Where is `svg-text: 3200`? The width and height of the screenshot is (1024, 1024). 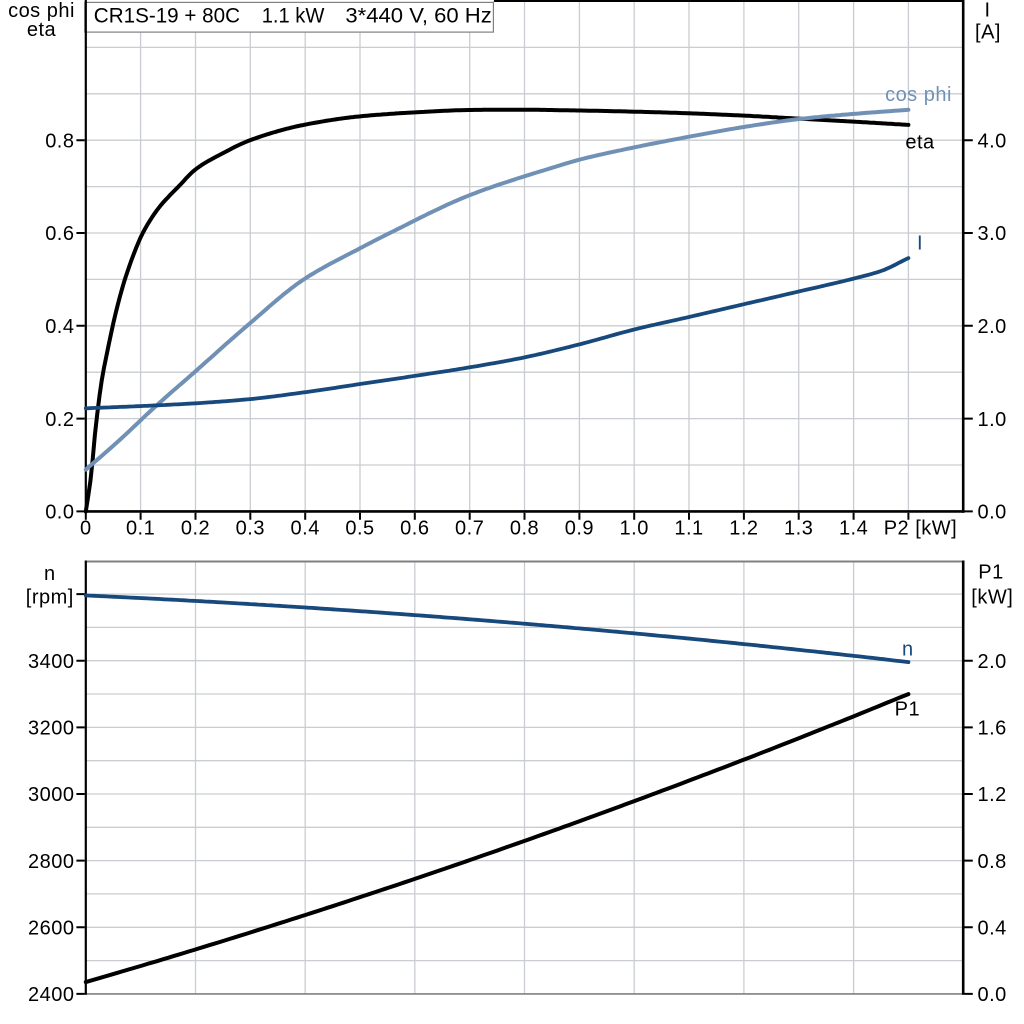 svg-text: 3200 is located at coordinates (51, 729).